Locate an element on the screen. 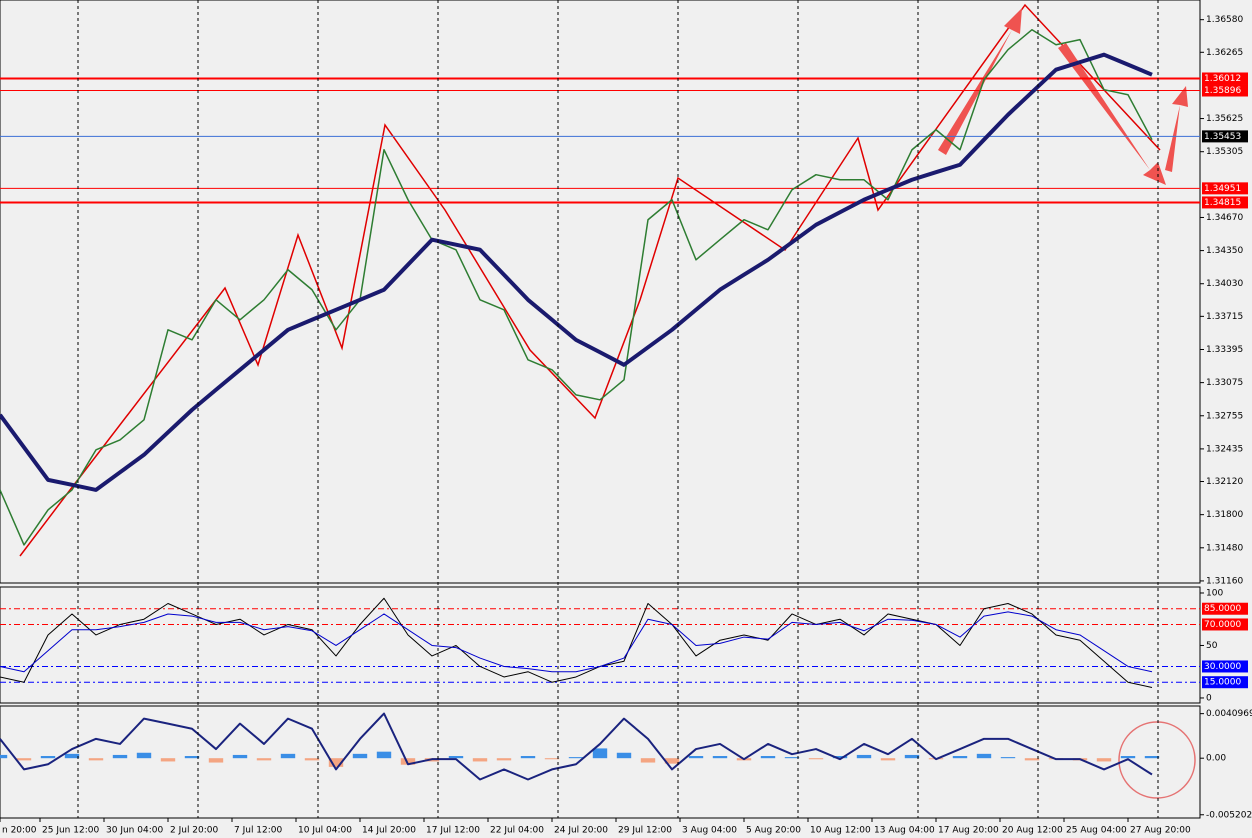 The image size is (1252, 838). y-tick-label: 1.34350 is located at coordinates (1224, 251).